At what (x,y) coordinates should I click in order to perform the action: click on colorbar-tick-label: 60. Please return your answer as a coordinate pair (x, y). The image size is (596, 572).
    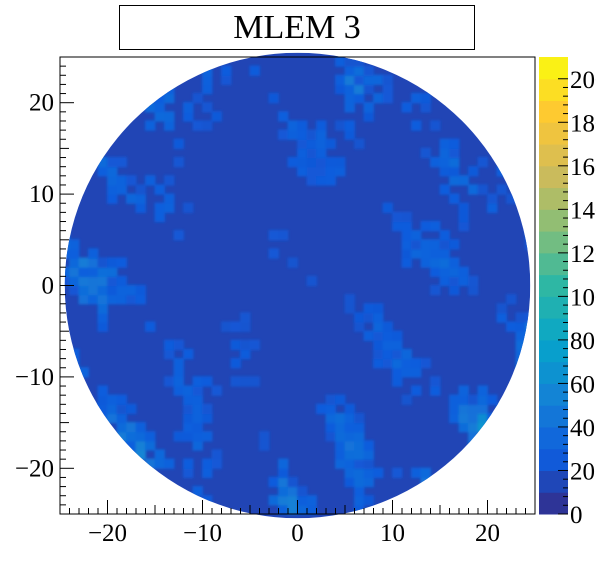
    Looking at the image, I should click on (582, 384).